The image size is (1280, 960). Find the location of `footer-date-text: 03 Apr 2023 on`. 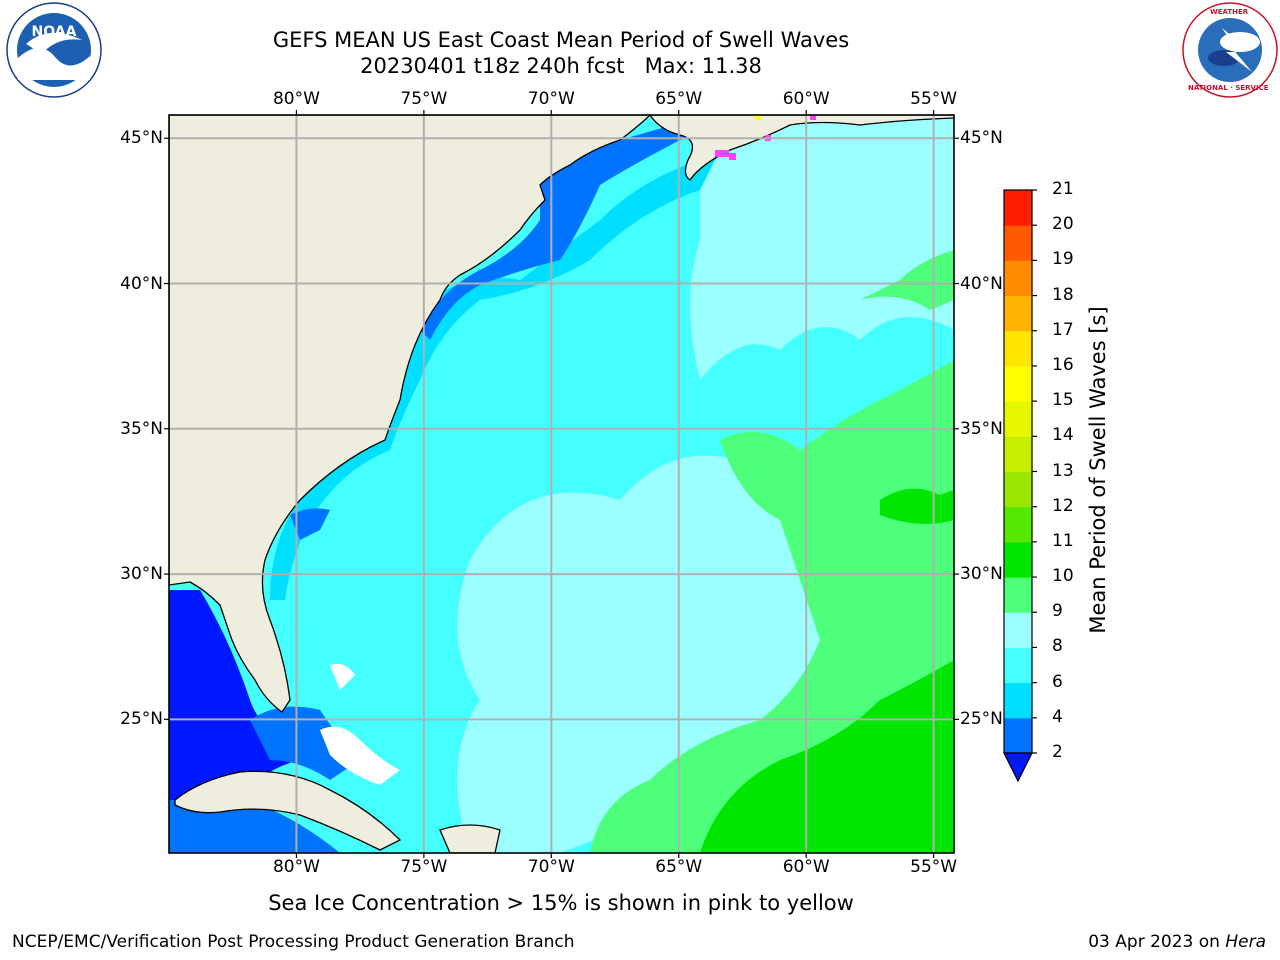

footer-date-text: 03 Apr 2023 on is located at coordinates (1157, 942).